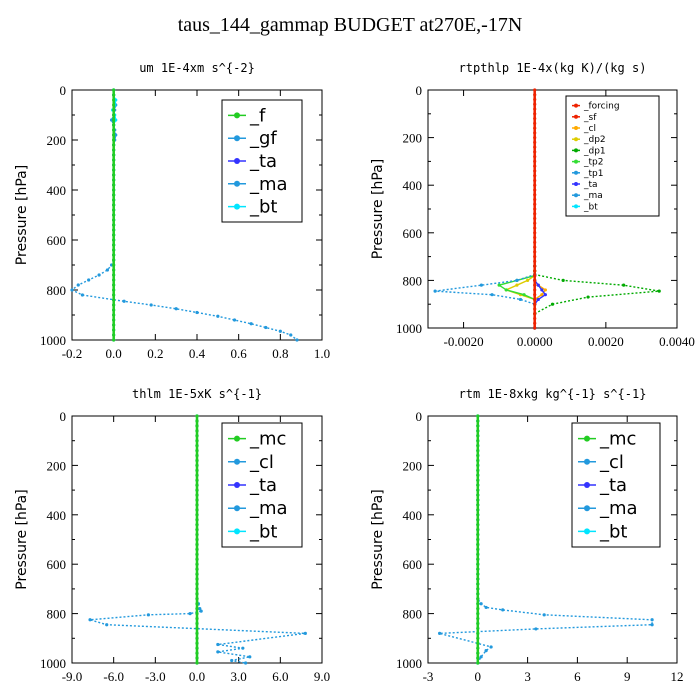 The image size is (700, 700). I want to click on legend-label: _ma, so click(593, 196).